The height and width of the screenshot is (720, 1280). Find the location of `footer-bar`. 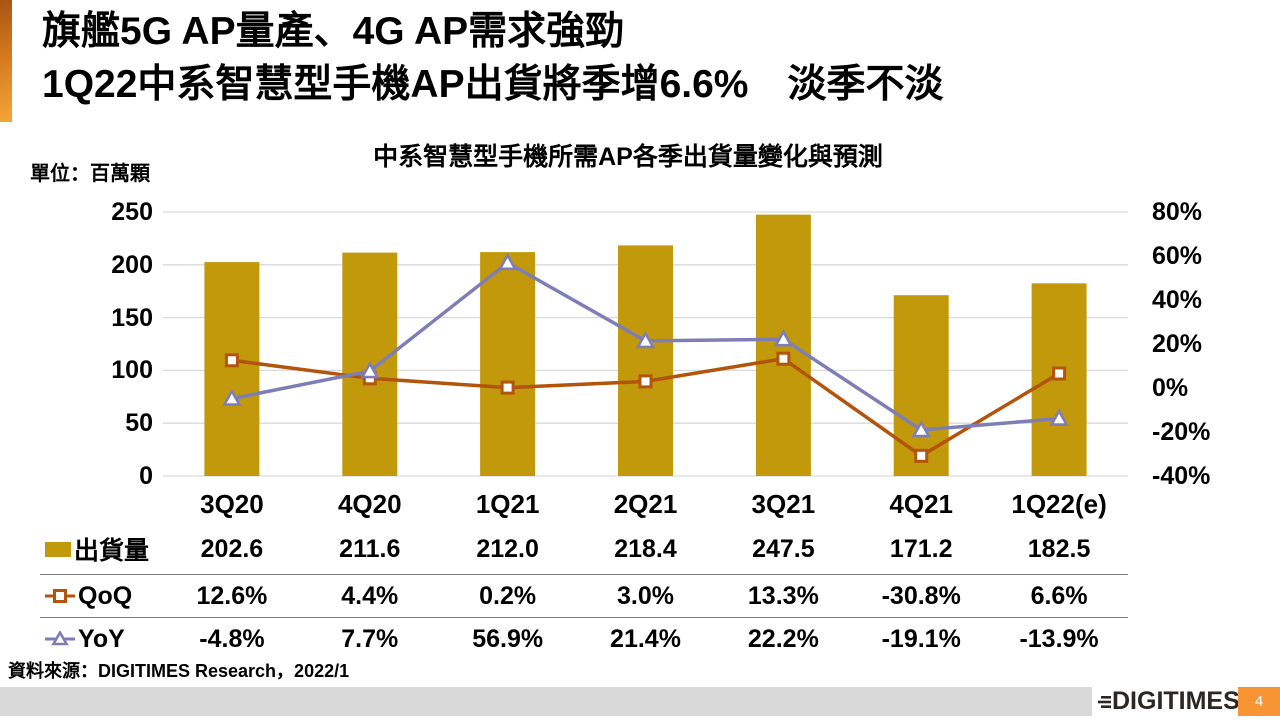

footer-bar is located at coordinates (546, 701).